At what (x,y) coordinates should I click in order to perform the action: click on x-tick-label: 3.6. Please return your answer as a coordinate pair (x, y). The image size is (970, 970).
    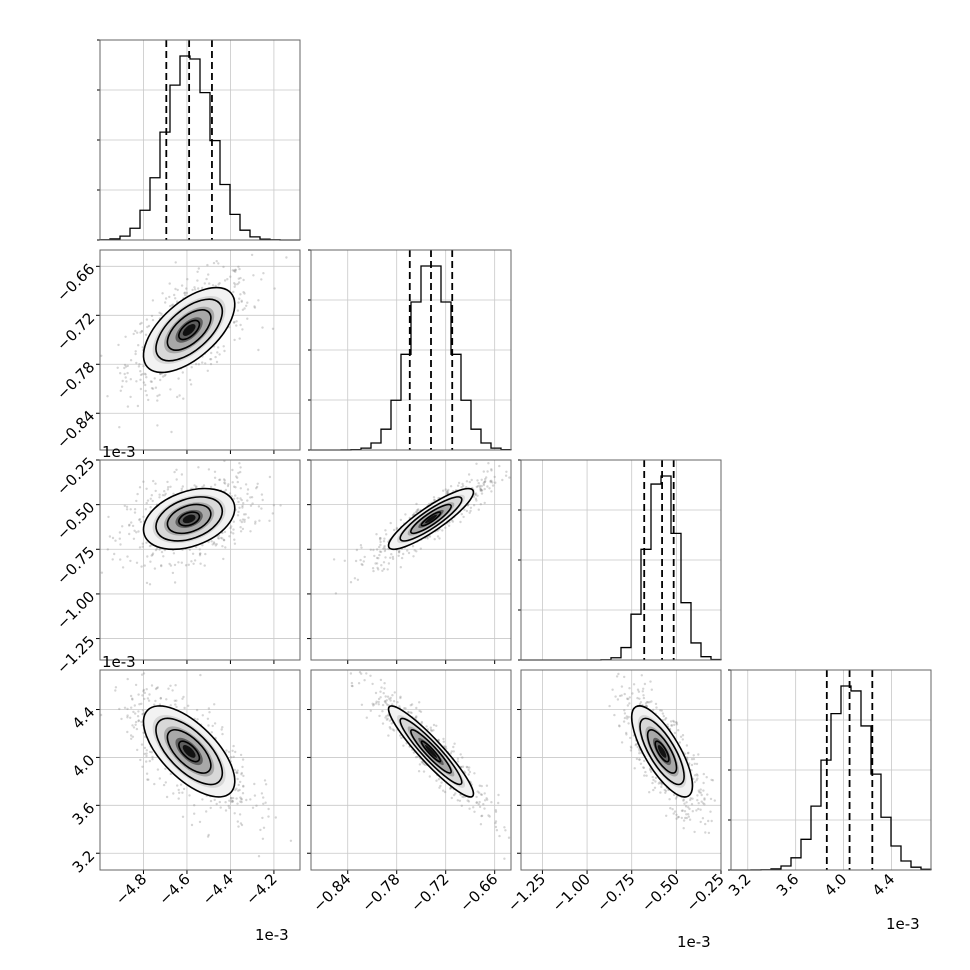
    Looking at the image, I should click on (788, 885).